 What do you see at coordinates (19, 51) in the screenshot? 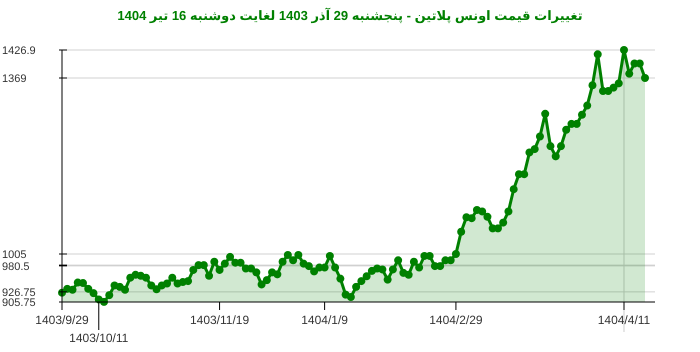
I see `y-tick-label: 1426.9` at bounding box center [19, 51].